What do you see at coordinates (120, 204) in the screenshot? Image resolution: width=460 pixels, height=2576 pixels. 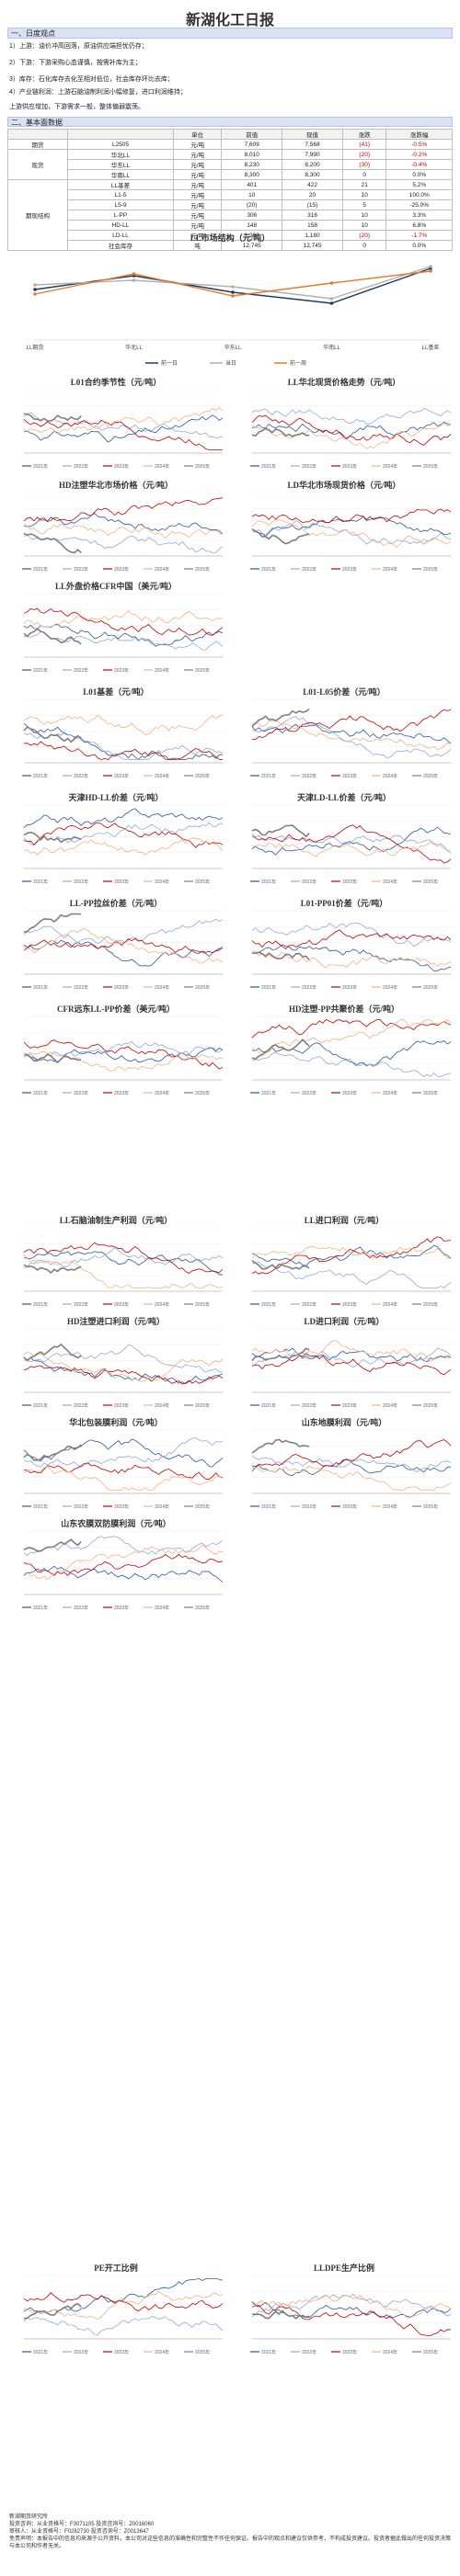 I see `item-cell: L5-9` at bounding box center [120, 204].